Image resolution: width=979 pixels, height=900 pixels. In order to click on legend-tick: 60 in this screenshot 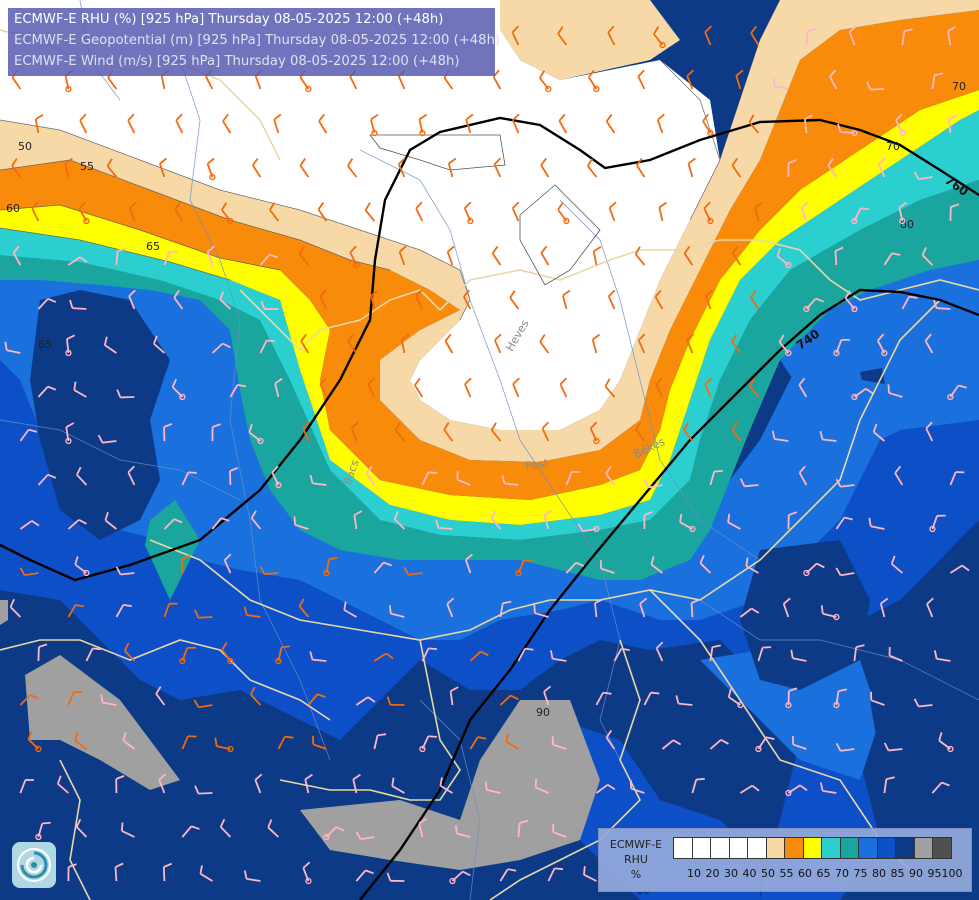, I will do `click(805, 873)`.